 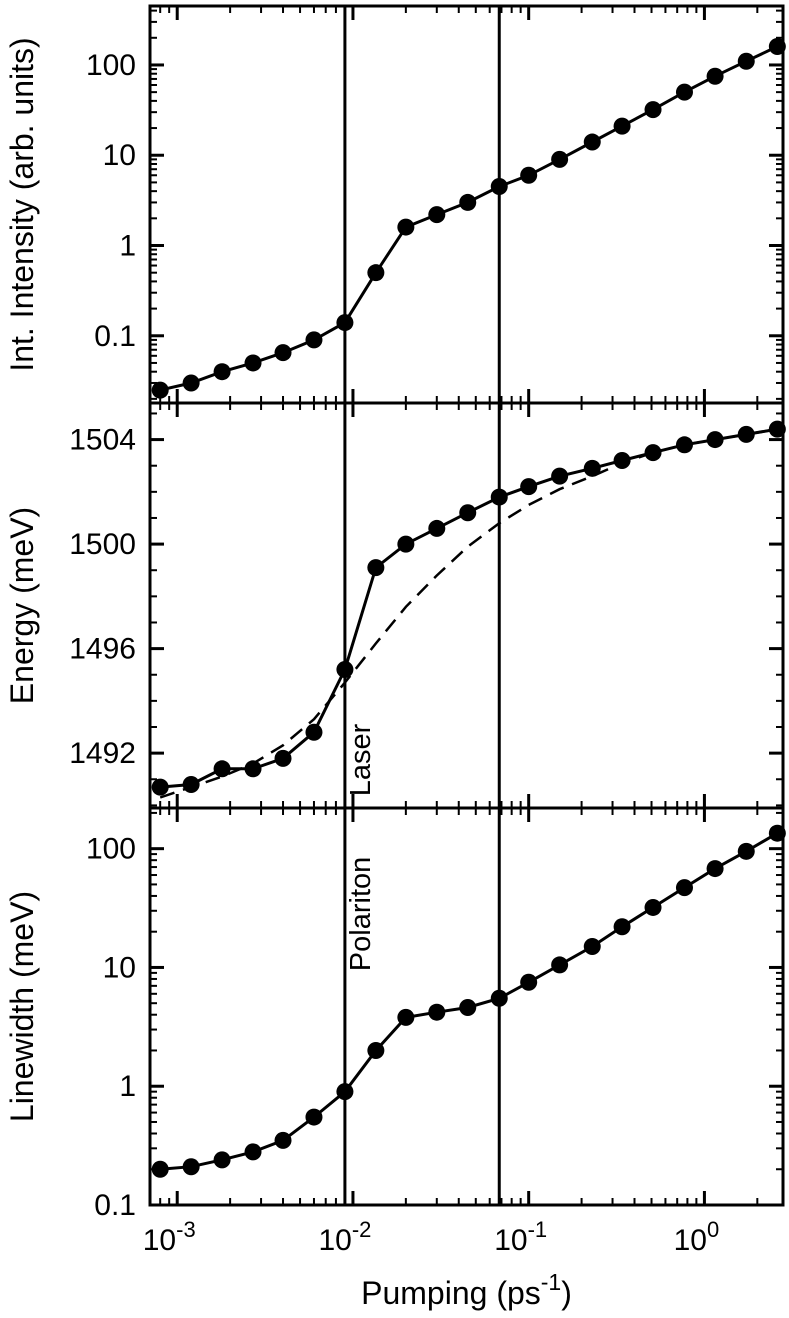 I want to click on y-tick-label: 1504, so click(x=102, y=440).